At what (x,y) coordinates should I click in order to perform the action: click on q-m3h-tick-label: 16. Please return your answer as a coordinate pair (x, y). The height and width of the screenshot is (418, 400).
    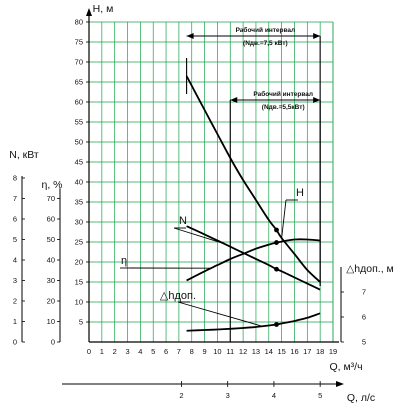
    Looking at the image, I should click on (294, 351).